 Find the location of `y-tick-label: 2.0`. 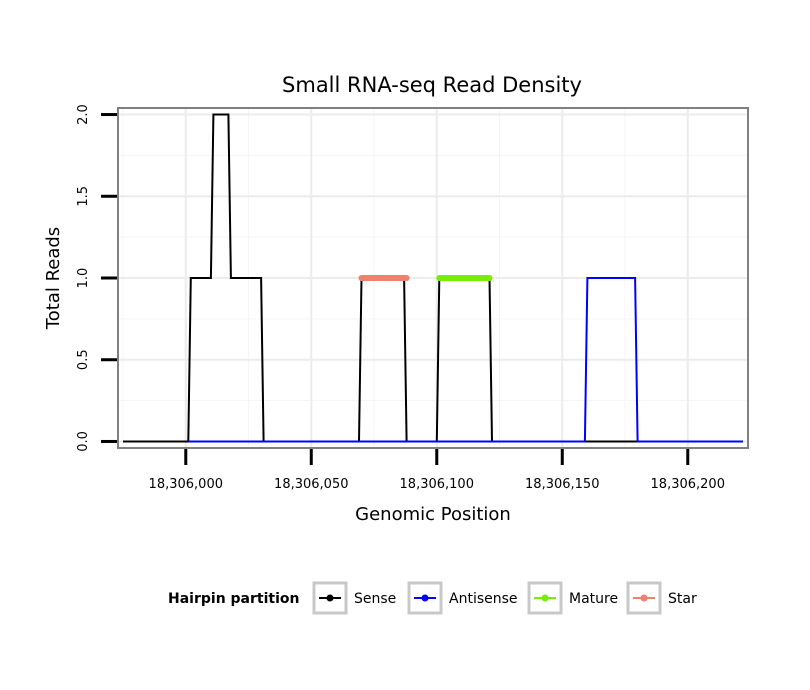

y-tick-label: 2.0 is located at coordinates (83, 114).